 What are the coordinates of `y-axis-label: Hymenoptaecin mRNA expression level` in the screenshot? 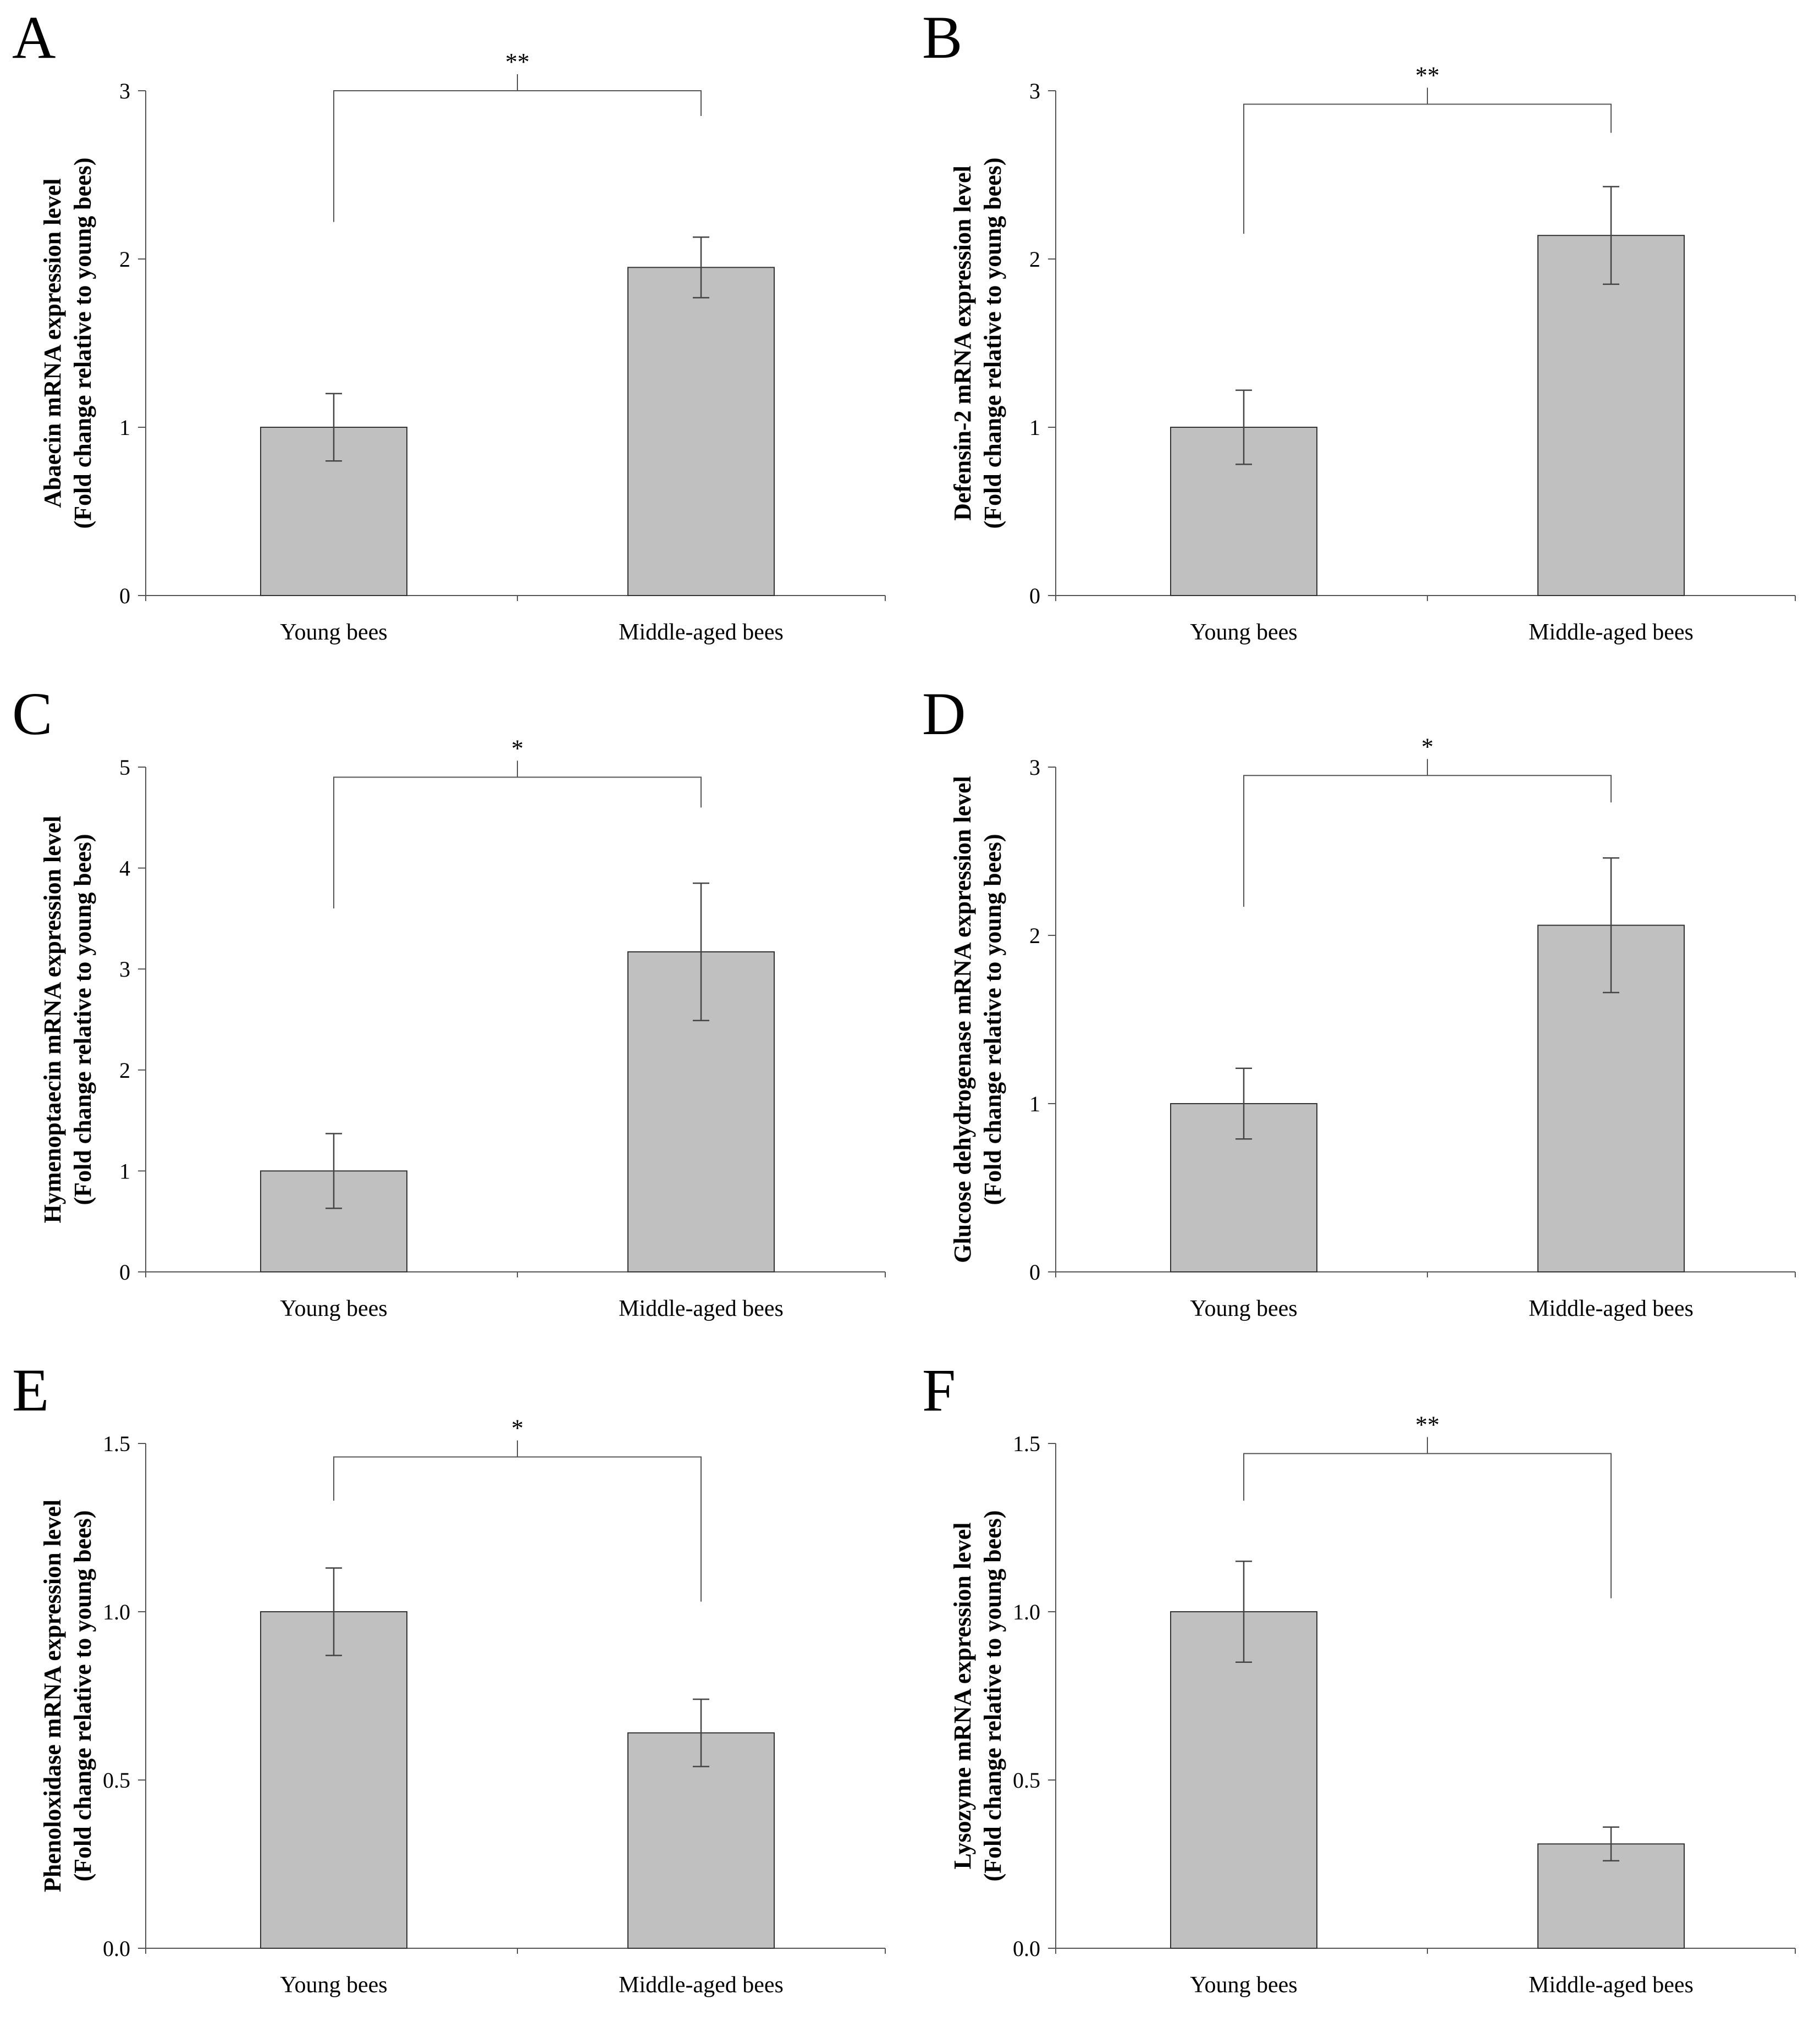 It's located at (52, 1019).